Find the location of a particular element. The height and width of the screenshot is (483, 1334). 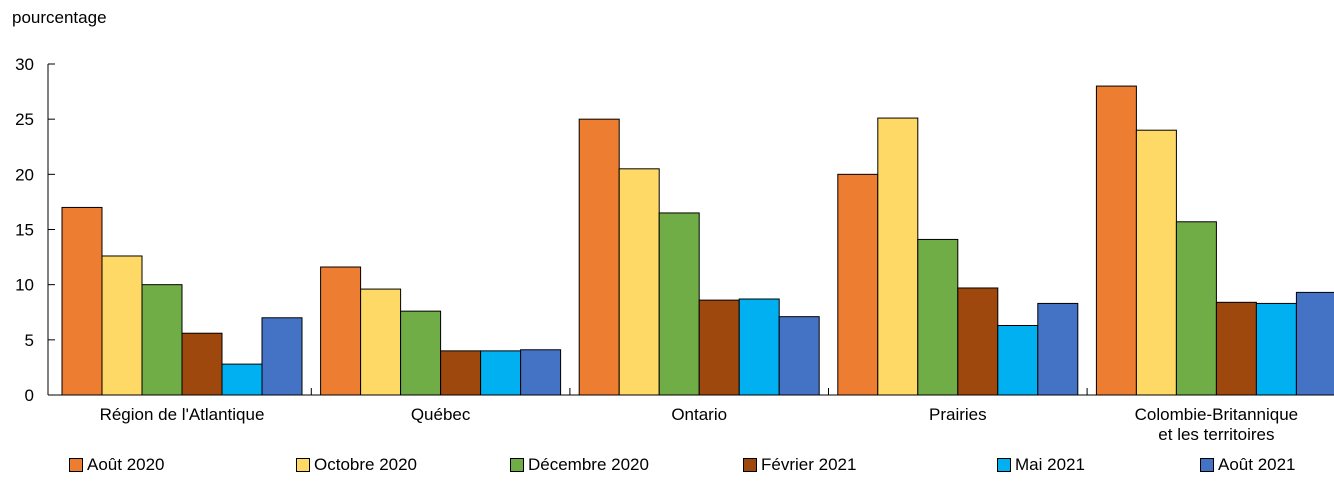

y-axis-label: pourcentage is located at coordinates (59, 17).